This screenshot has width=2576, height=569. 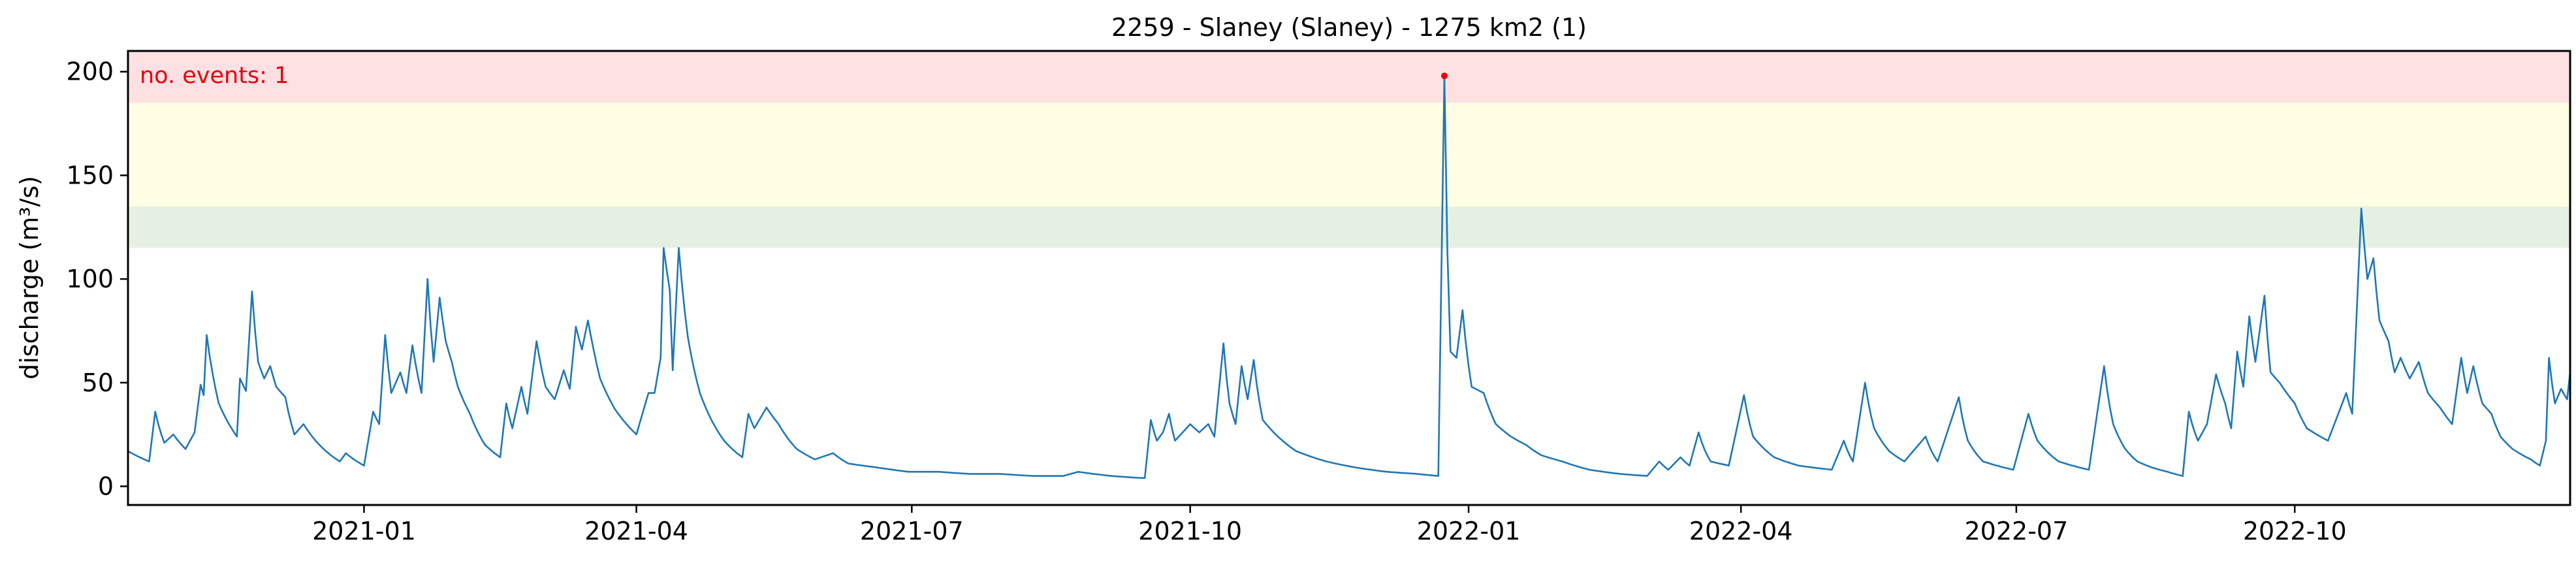 I want to click on y-tick-label: 0, so click(x=106, y=486).